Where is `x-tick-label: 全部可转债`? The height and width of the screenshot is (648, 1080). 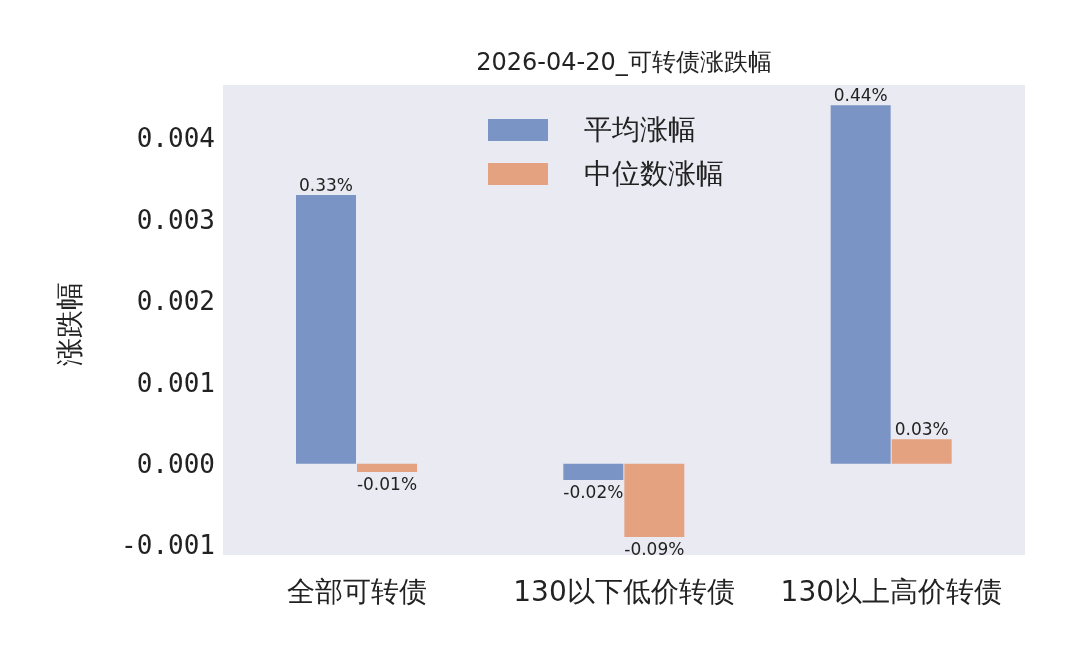 x-tick-label: 全部可转债 is located at coordinates (356, 591).